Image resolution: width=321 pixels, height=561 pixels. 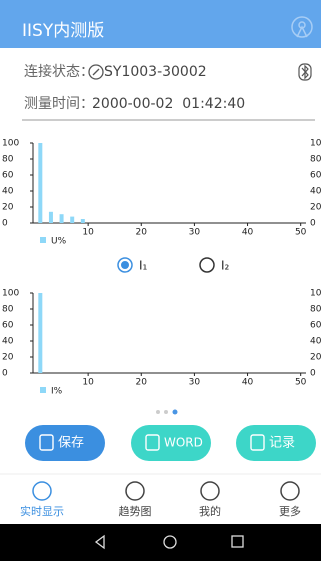 What do you see at coordinates (210, 511) in the screenshot?
I see `nav-label: 我的` at bounding box center [210, 511].